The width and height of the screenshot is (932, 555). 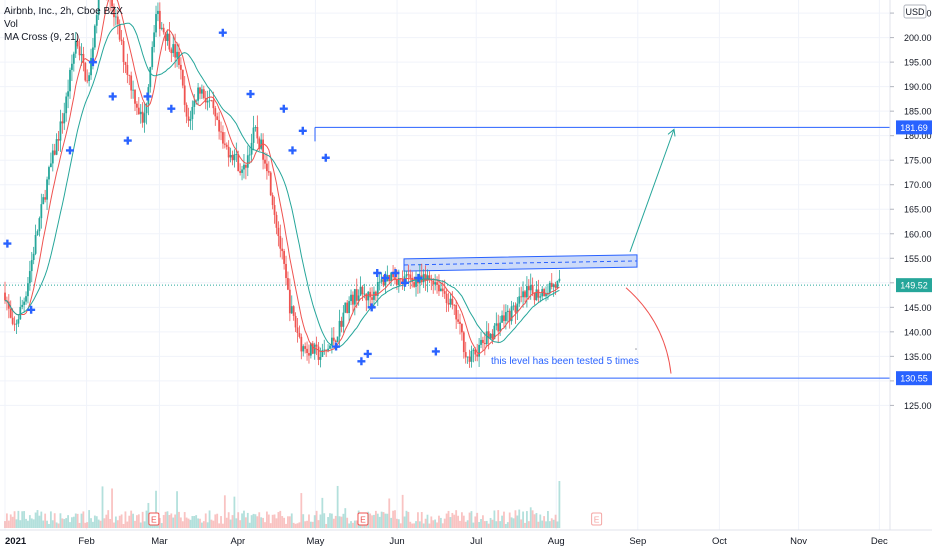 What do you see at coordinates (914, 127) in the screenshot?
I see `price-label-target-bg` at bounding box center [914, 127].